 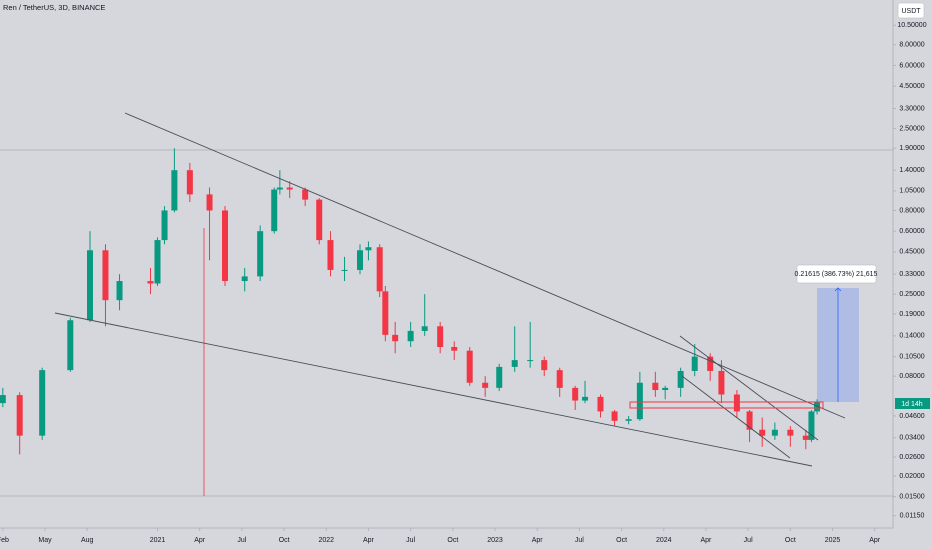 I want to click on y-tick-label: 0.25000, so click(x=911, y=294).